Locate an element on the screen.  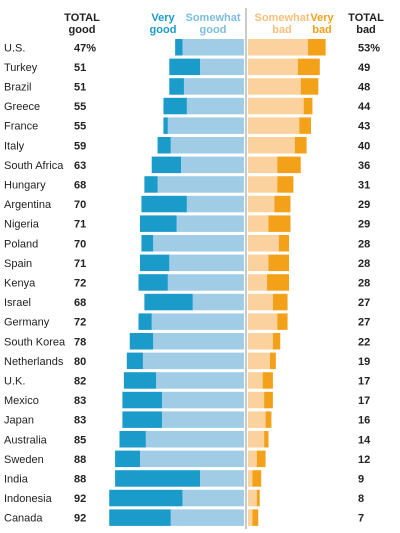
bar-very-bad-canada is located at coordinates (255, 517).